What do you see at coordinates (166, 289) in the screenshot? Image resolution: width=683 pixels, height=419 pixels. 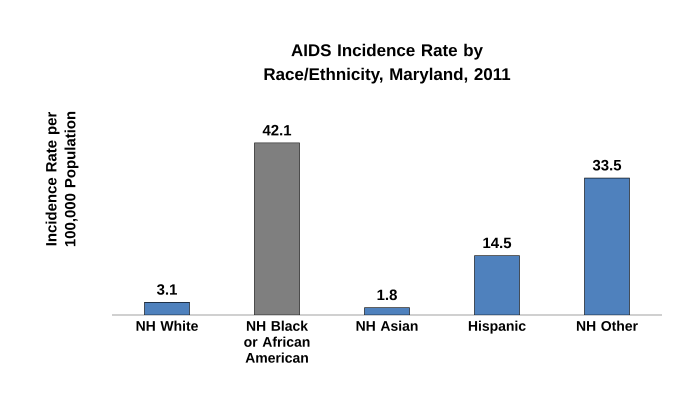 I see `data-label: 3.1` at bounding box center [166, 289].